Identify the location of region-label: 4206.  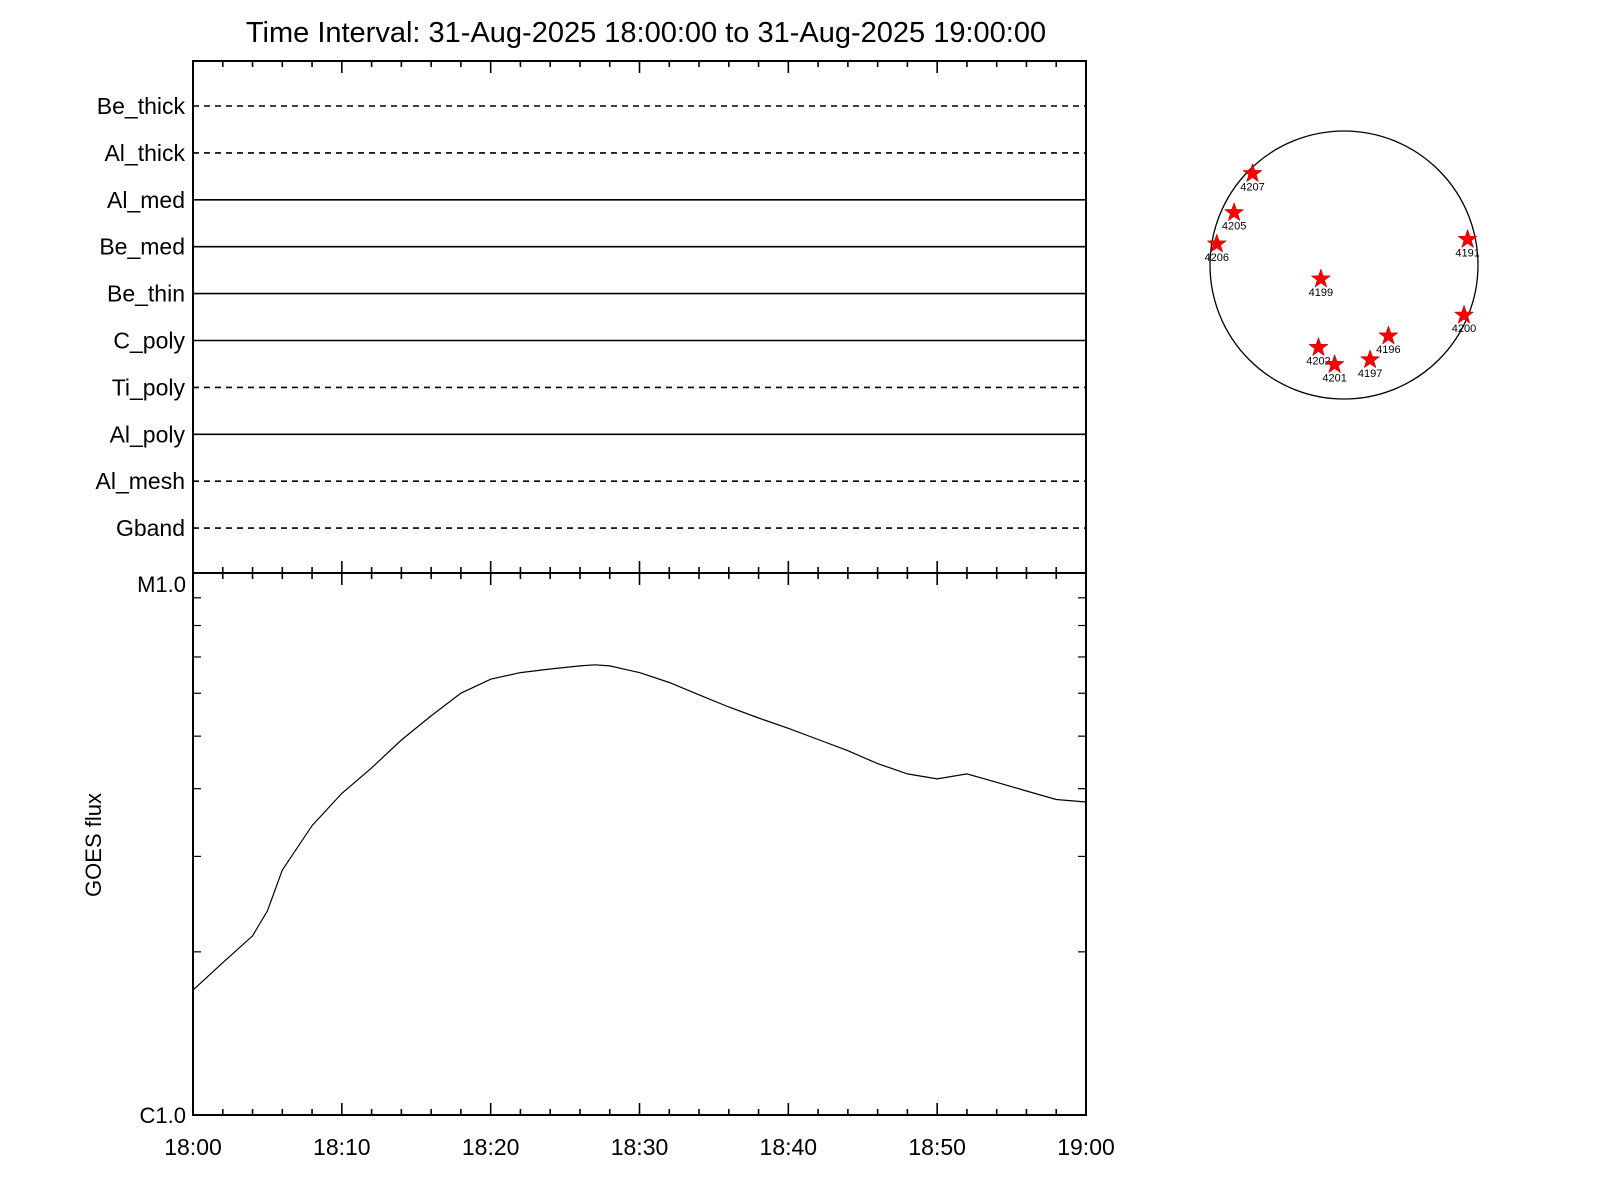
(1217, 258).